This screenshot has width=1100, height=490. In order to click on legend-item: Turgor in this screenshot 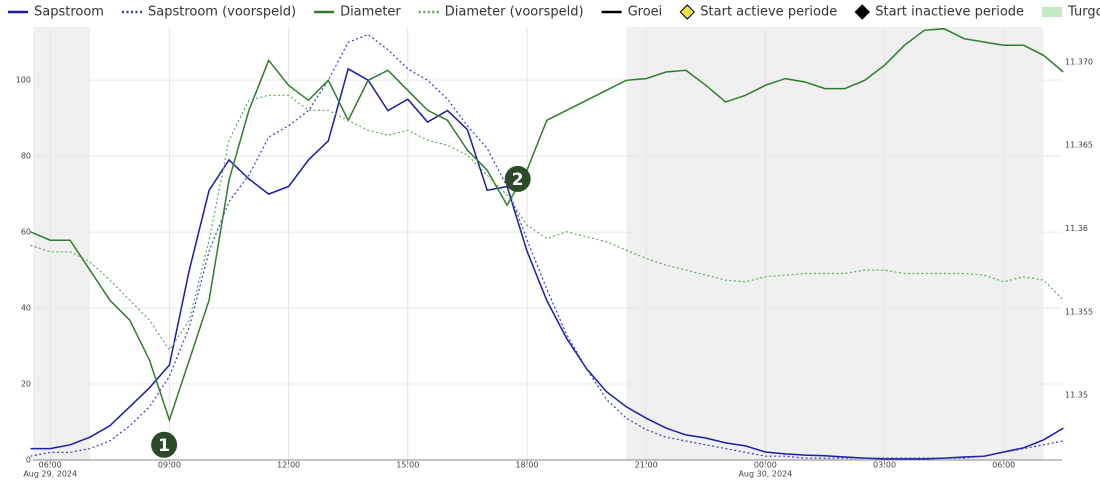, I will do `click(1071, 12)`.